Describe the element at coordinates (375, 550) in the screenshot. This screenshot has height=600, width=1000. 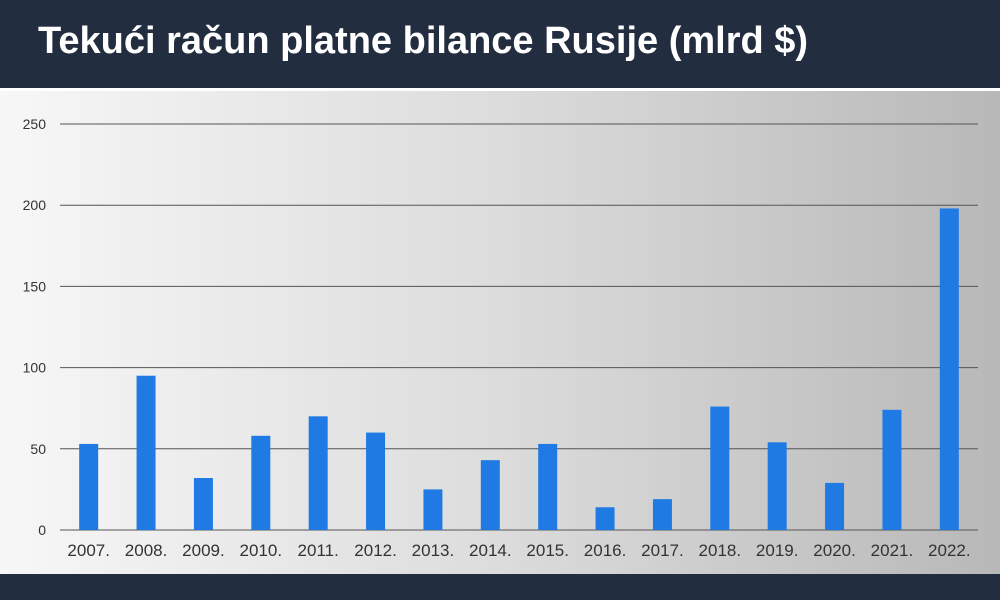
I see `x-tick-label: 2012.` at that location.